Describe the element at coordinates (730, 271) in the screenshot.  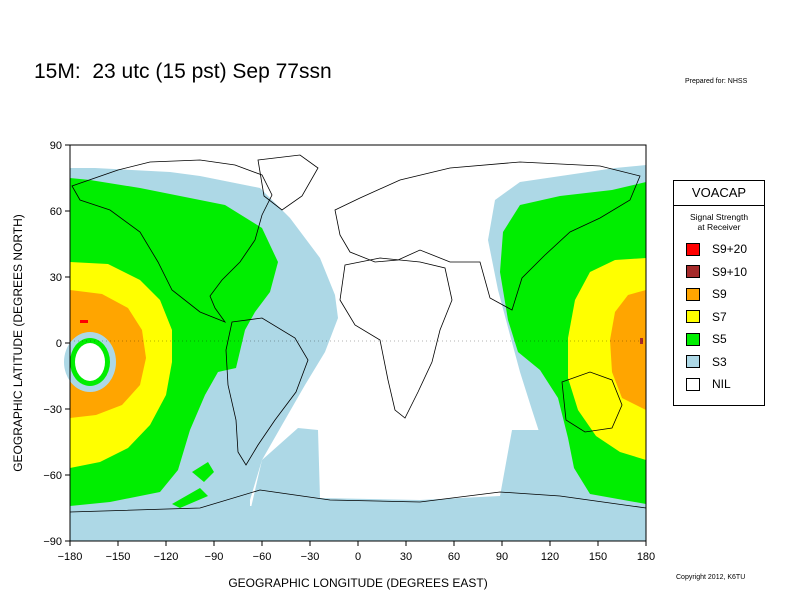
I see `legend-label: S9+10` at that location.